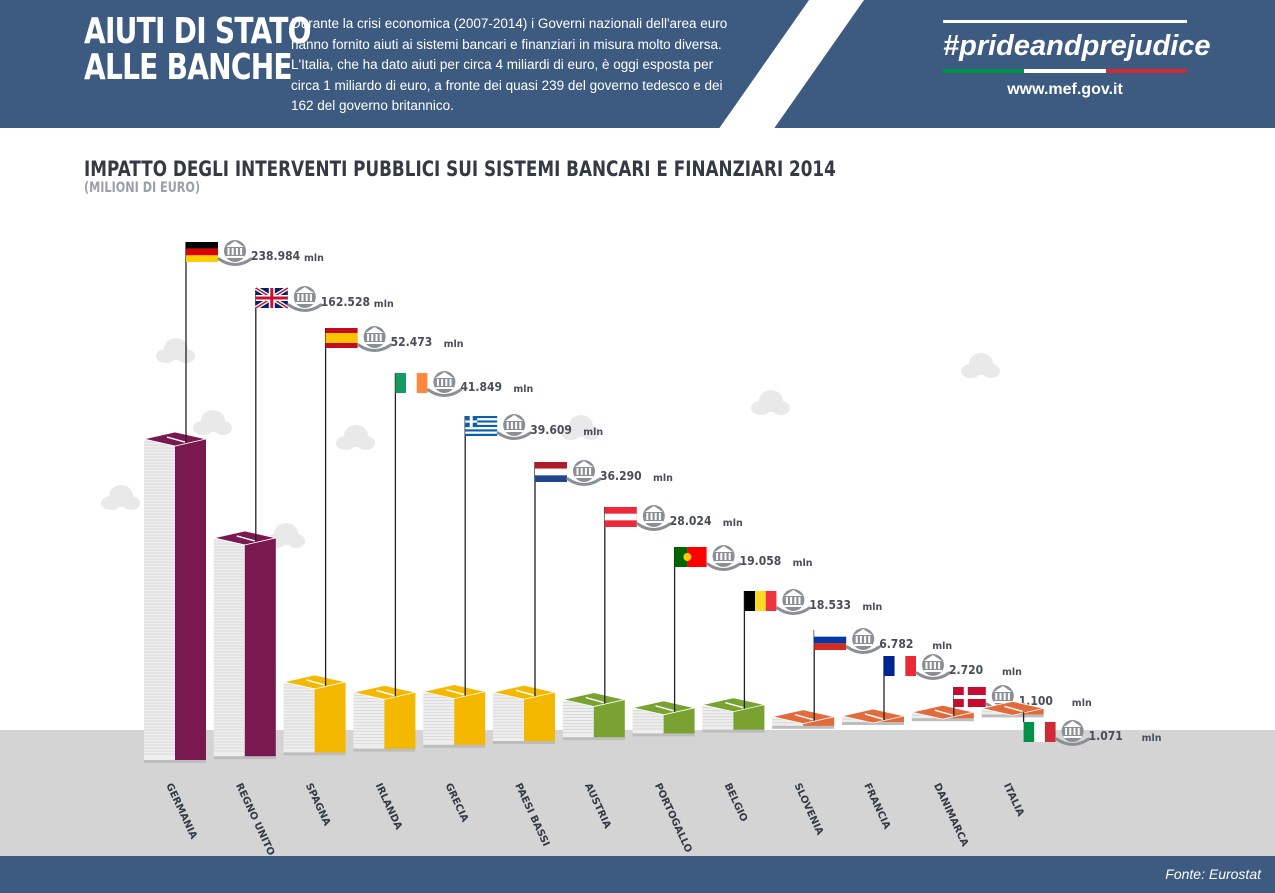 The width and height of the screenshot is (1275, 893). Describe the element at coordinates (690, 557) in the screenshot. I see `flag-icon-pt` at that location.